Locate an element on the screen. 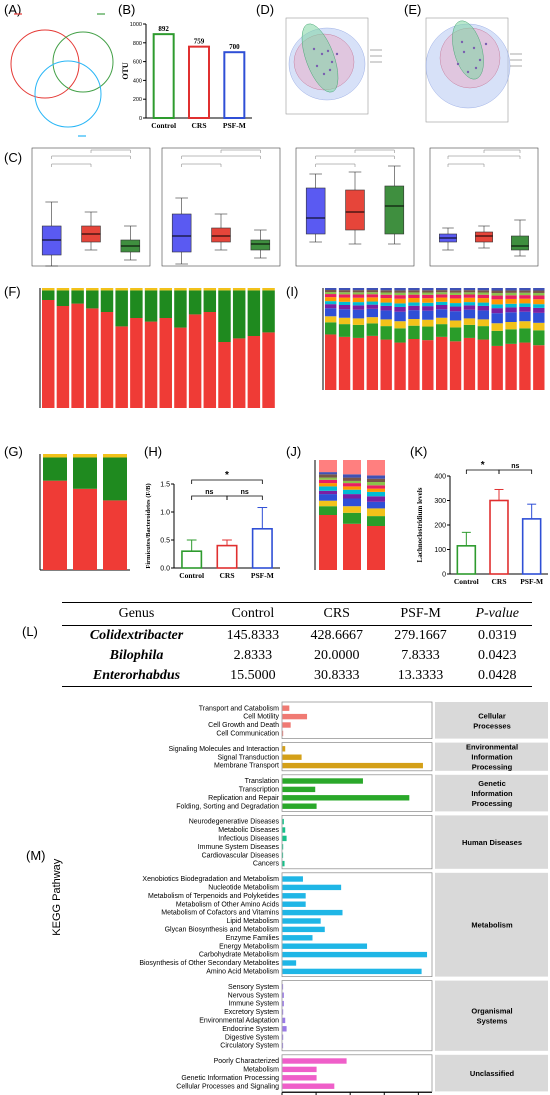 The width and height of the screenshot is (550, 1095). x-tick-label: Control is located at coordinates (163, 125).